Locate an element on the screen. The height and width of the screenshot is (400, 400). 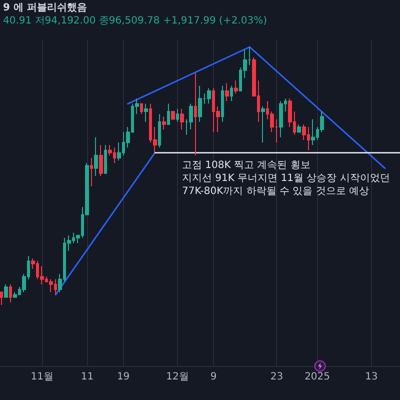
chart-title: 9 에 퍼블리쉬했음 is located at coordinates (45, 8).